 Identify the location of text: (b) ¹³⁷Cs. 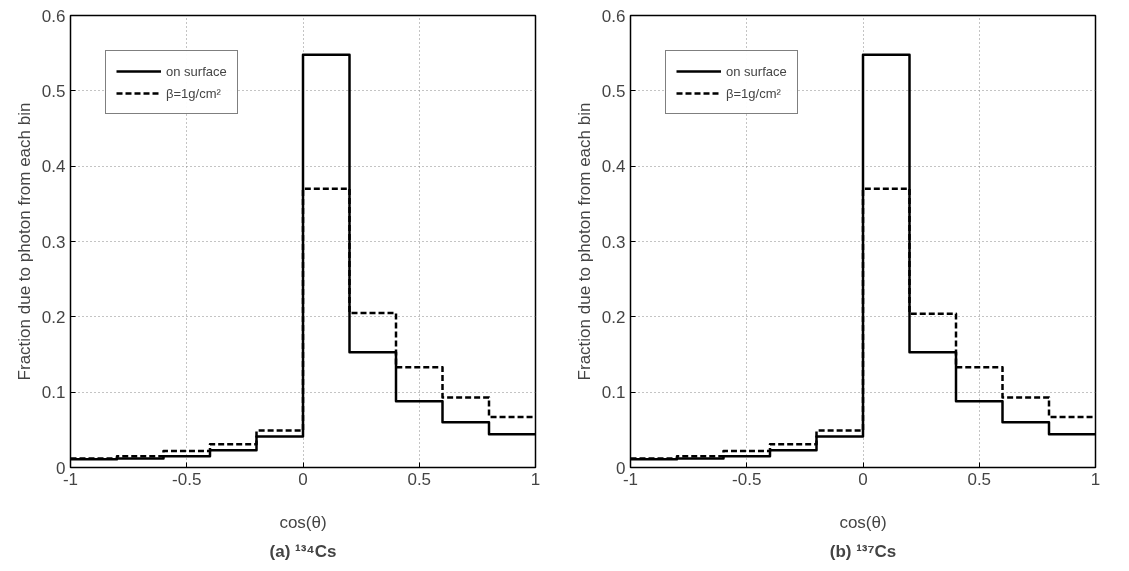
(863, 551).